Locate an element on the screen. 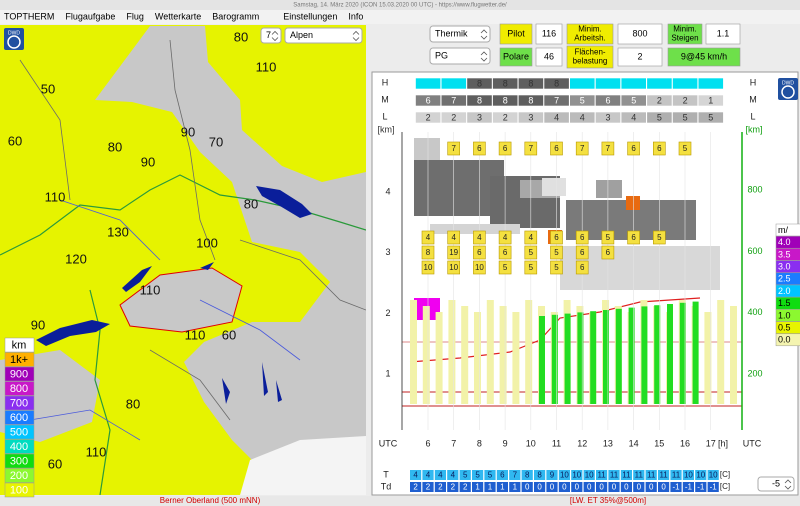  map-value-label: 130 is located at coordinates (118, 231).